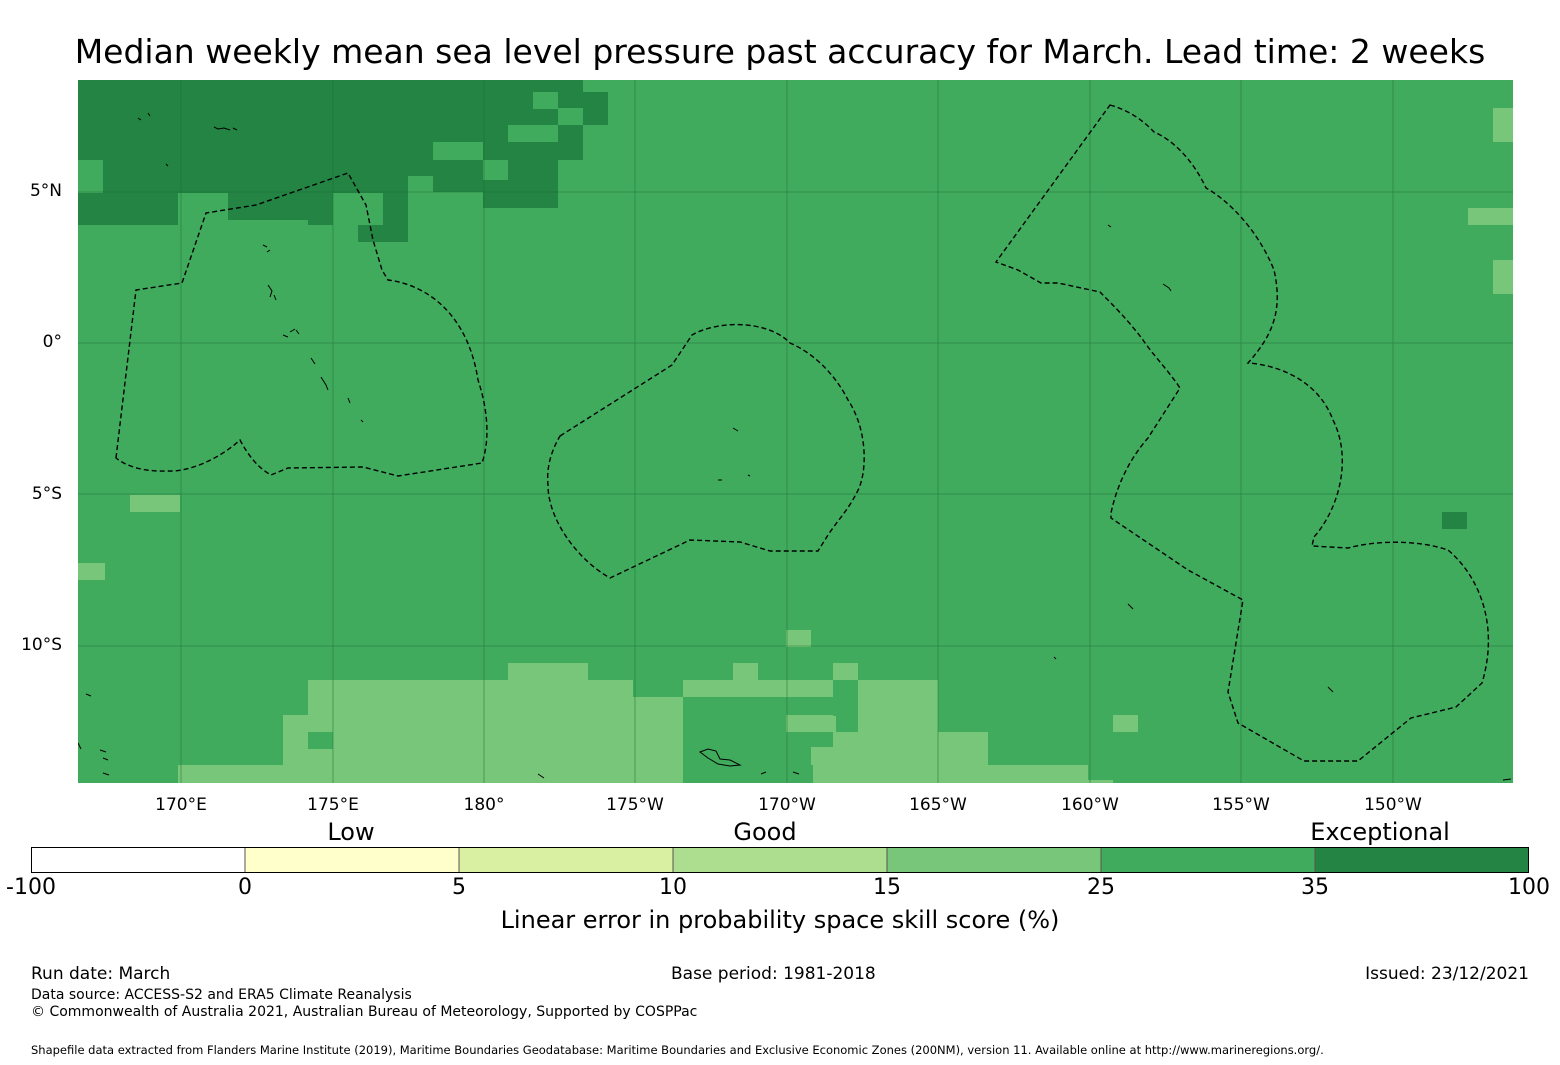 The image size is (1560, 1065). What do you see at coordinates (1315, 887) in the screenshot?
I see `colorbar-tick-label: 35` at bounding box center [1315, 887].